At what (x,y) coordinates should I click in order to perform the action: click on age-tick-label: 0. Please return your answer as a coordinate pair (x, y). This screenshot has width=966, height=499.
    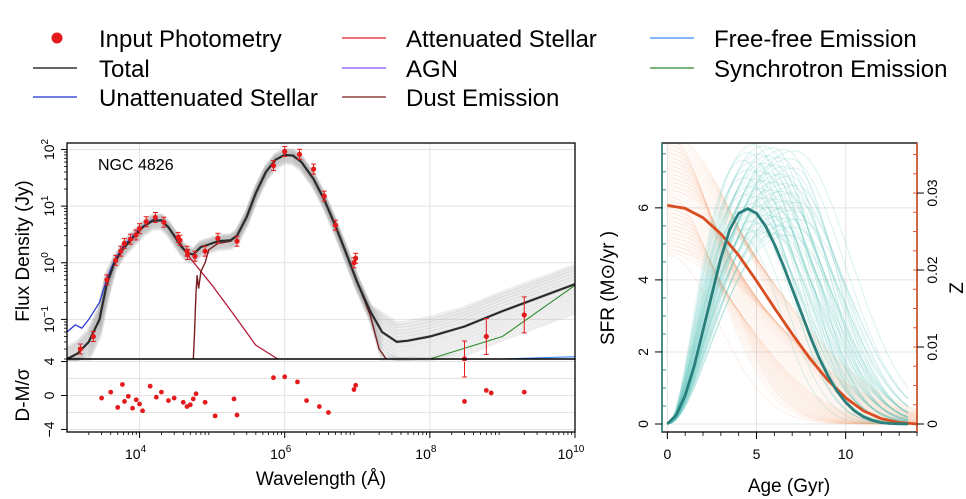
    Looking at the image, I should click on (667, 454).